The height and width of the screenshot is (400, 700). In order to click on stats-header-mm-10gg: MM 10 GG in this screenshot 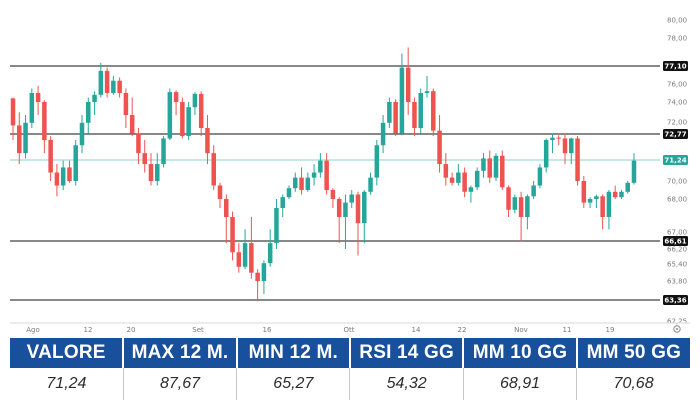, I will do `click(520, 353)`.